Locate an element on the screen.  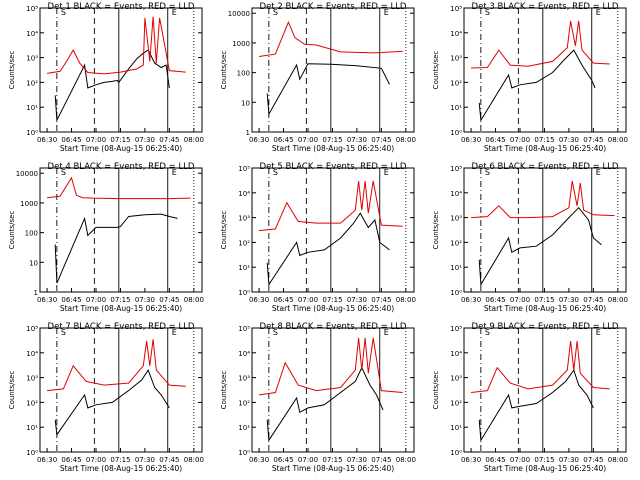
chart-title: Det 5 BLACK = Events, RED = LLD is located at coordinates (333, 167).